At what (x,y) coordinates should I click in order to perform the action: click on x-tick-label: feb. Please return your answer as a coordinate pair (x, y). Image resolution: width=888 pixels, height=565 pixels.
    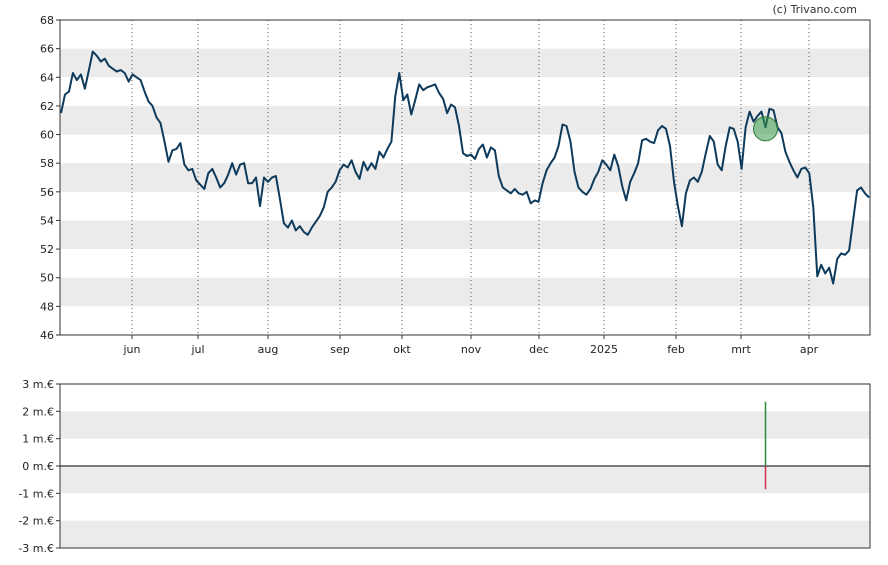
    Looking at the image, I should click on (676, 349).